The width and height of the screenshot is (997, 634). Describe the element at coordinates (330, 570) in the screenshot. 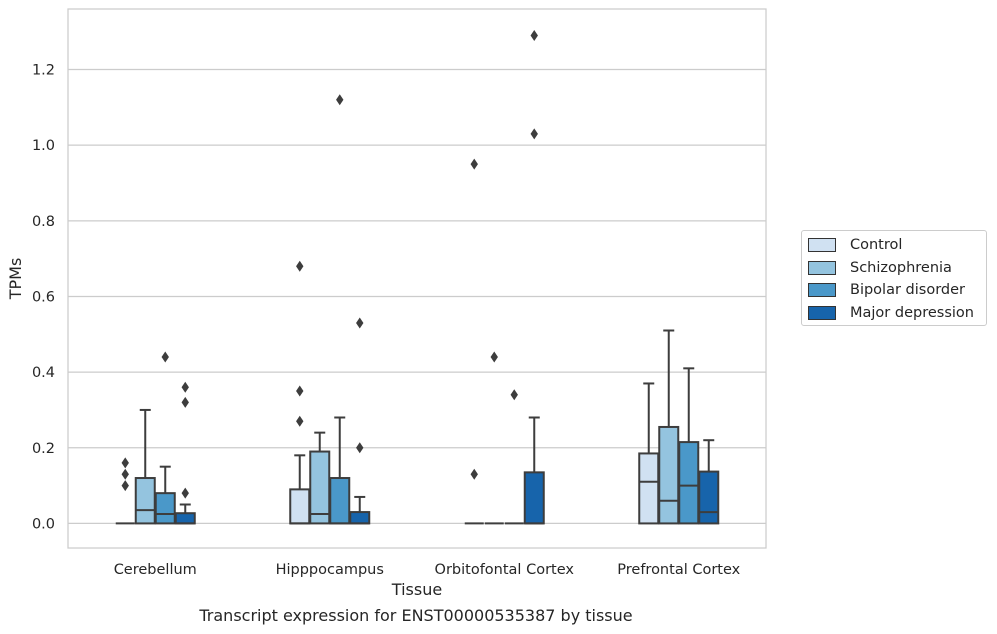

I see `x-tick-label: Hipppocampus` at that location.